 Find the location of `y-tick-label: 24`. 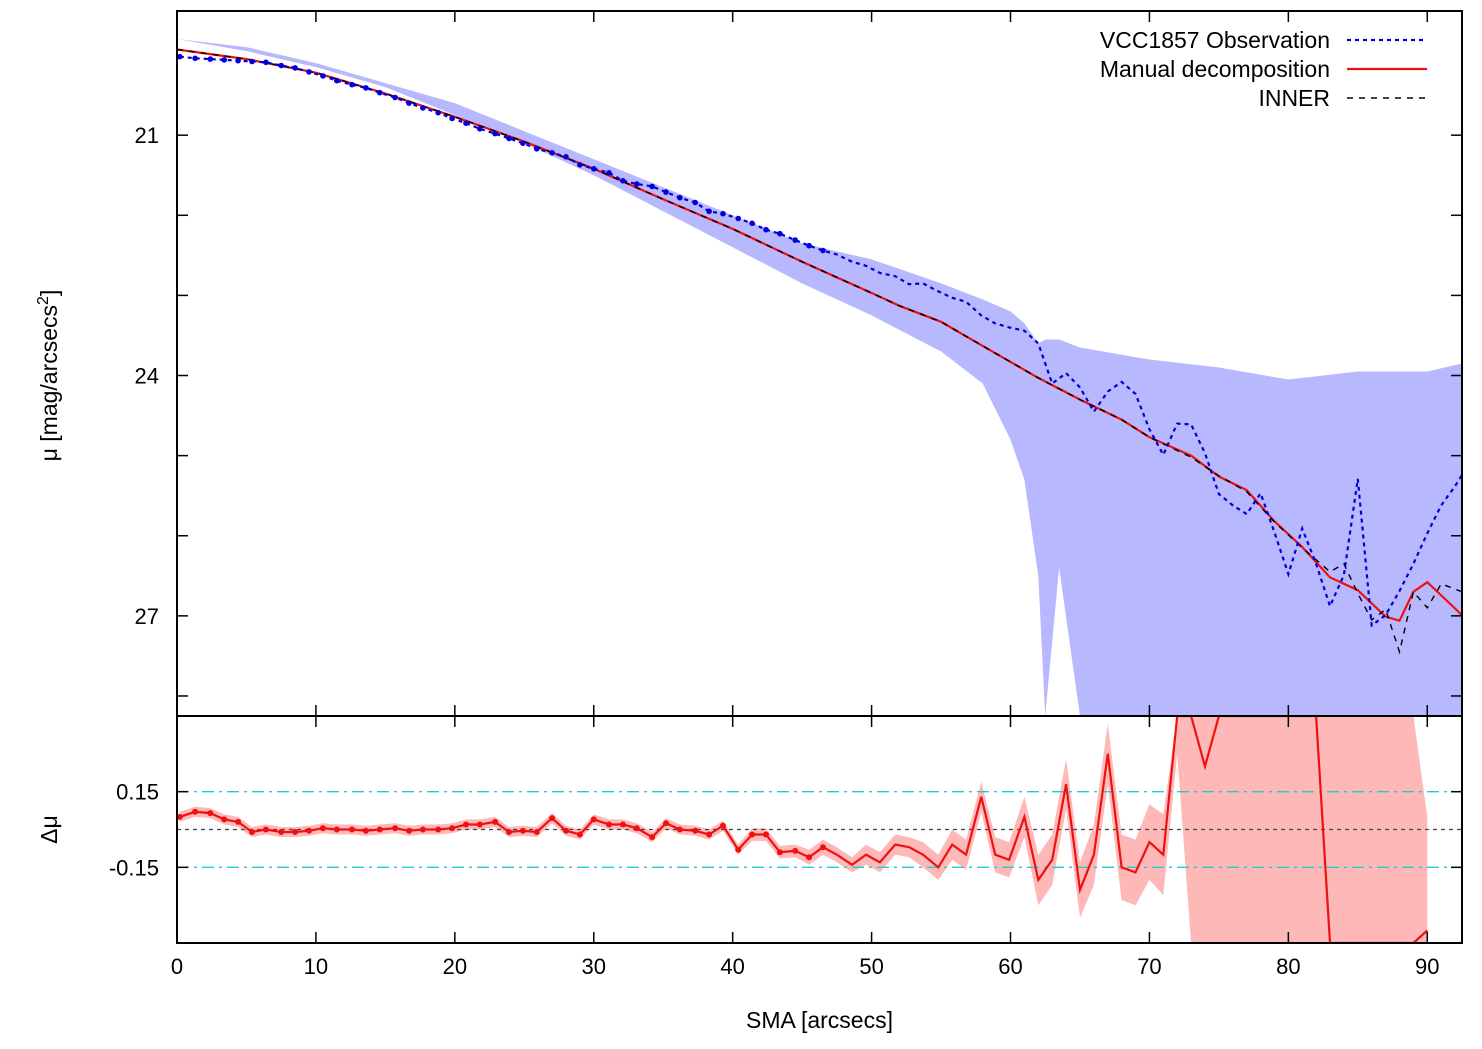

y-tick-label: 24 is located at coordinates (147, 376).